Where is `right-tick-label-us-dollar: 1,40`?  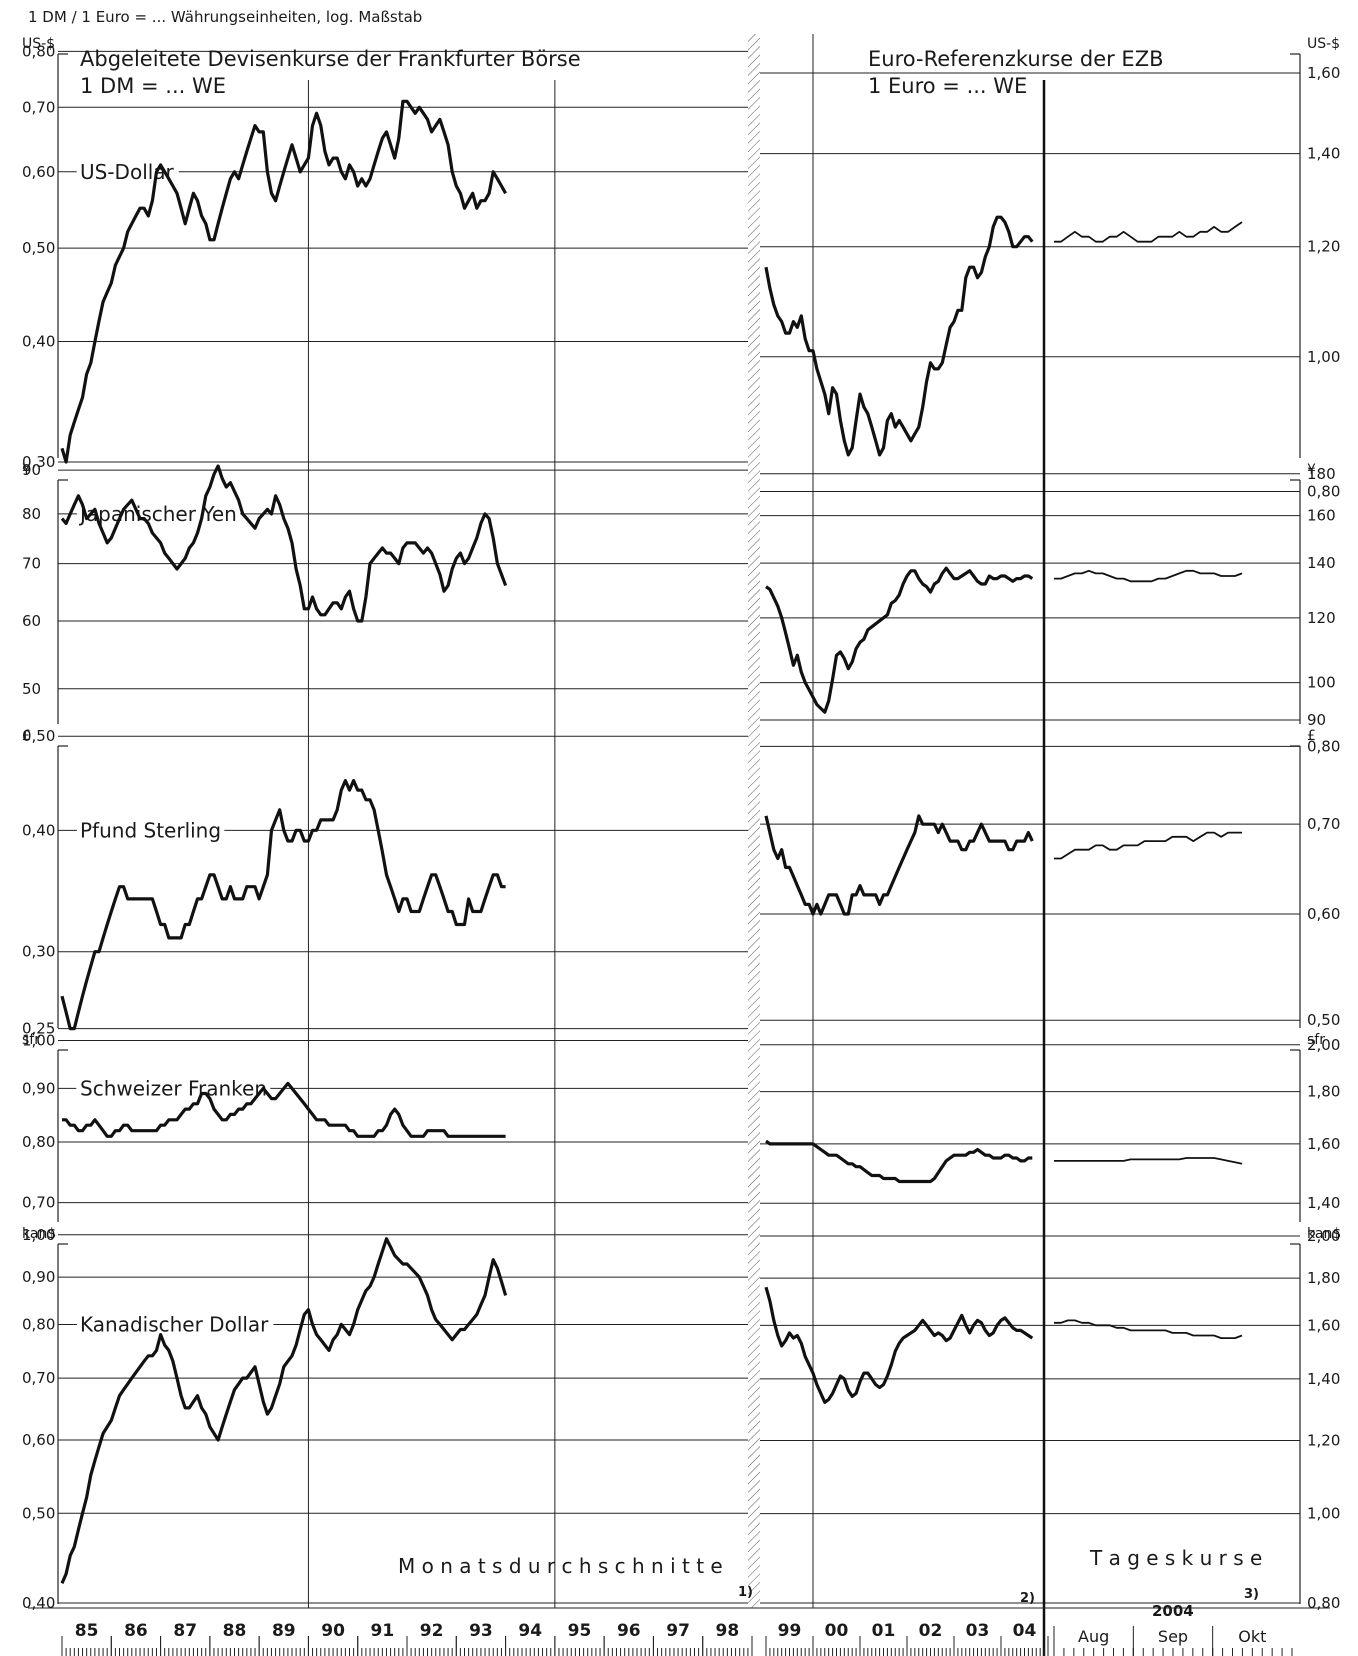 right-tick-label-us-dollar: 1,40 is located at coordinates (1323, 154).